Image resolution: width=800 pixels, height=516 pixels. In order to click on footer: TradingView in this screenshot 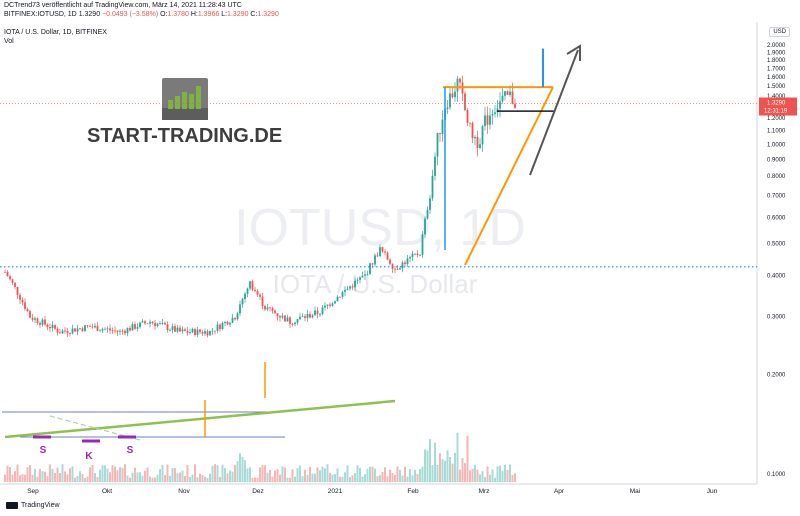, I will do `click(33, 505)`.